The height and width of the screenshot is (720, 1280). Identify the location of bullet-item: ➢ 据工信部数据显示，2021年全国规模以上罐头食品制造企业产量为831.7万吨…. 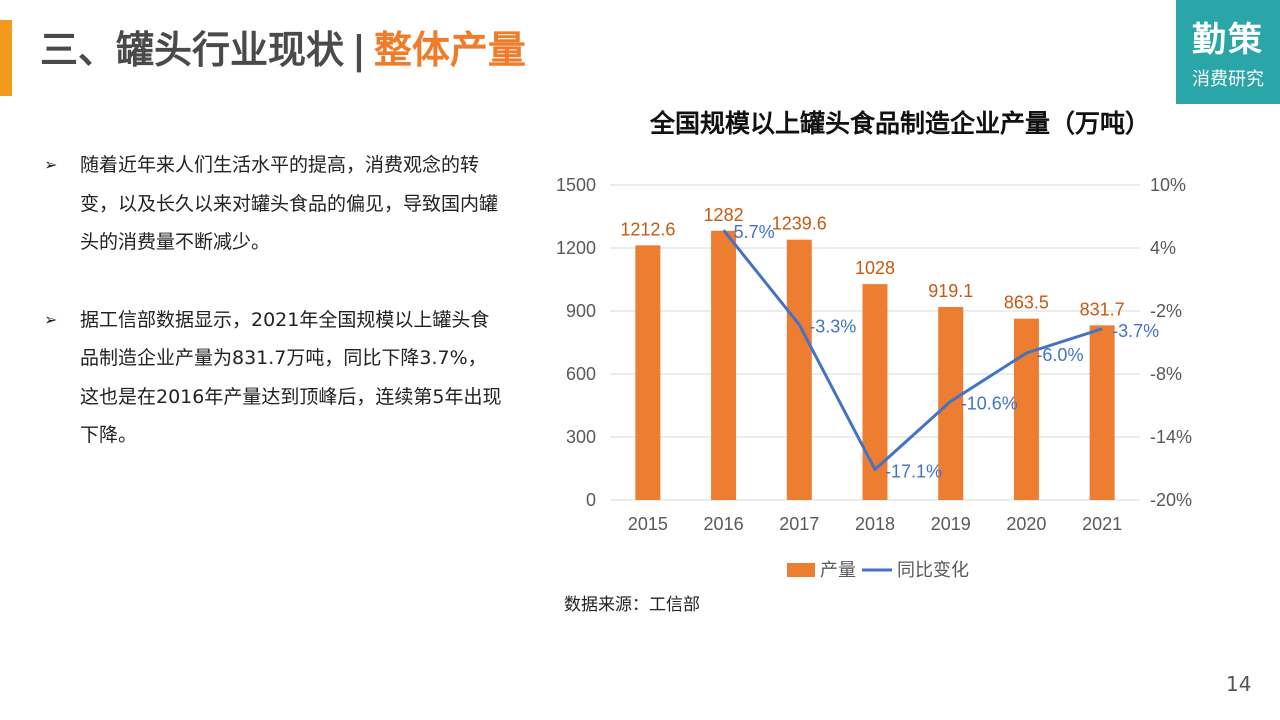
(274, 378).